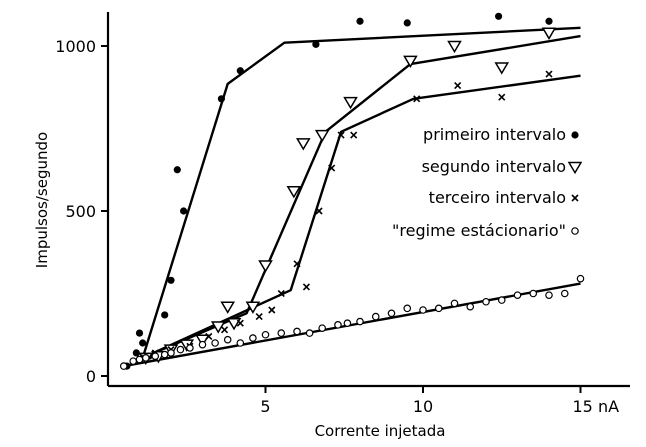 The height and width of the screenshot is (447, 646). I want to click on x-tick-label: 15 nA, so click(596, 406).